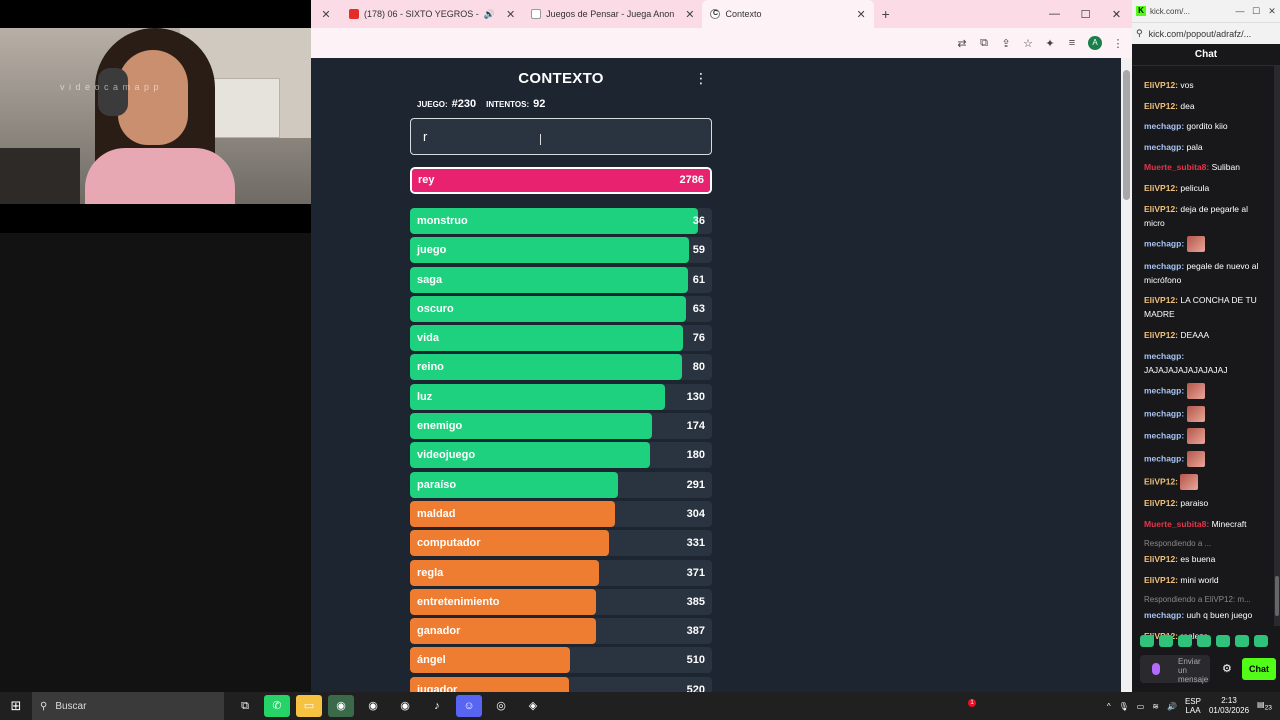  Describe the element at coordinates (1207, 580) in the screenshot. I see `chat-message: EliVP12: mini world` at that location.